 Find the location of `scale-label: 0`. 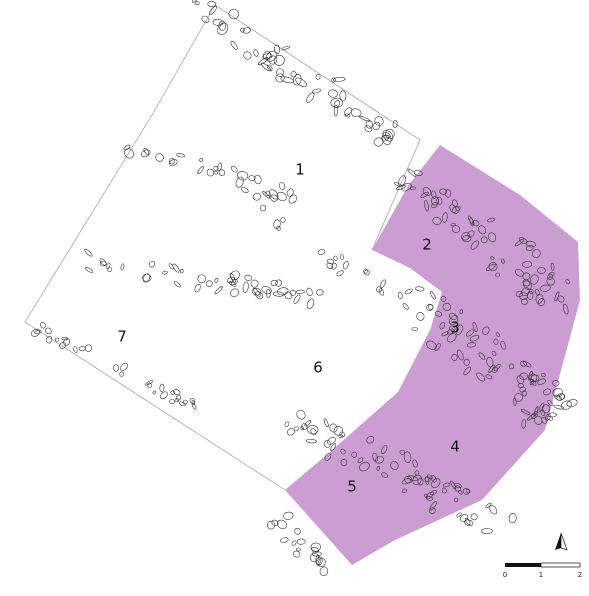

scale-label: 0 is located at coordinates (505, 575).